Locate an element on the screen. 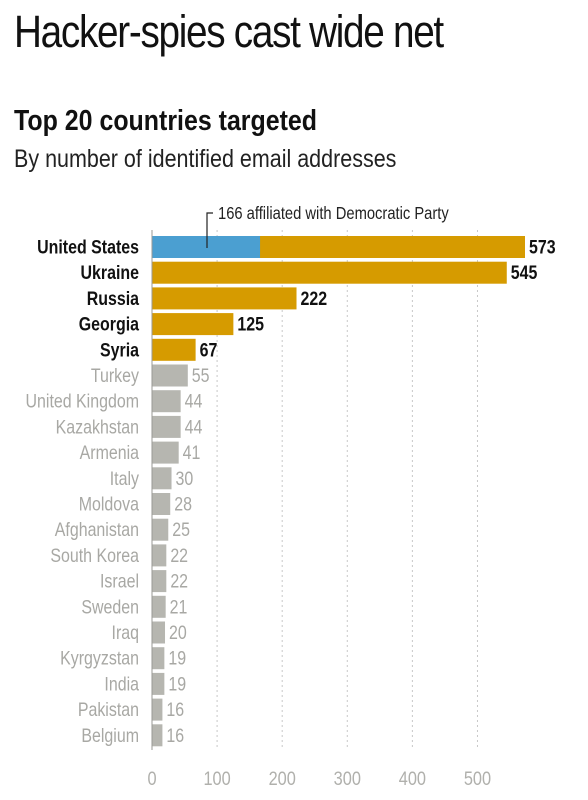 The width and height of the screenshot is (588, 800). value-label: 222 is located at coordinates (314, 299).